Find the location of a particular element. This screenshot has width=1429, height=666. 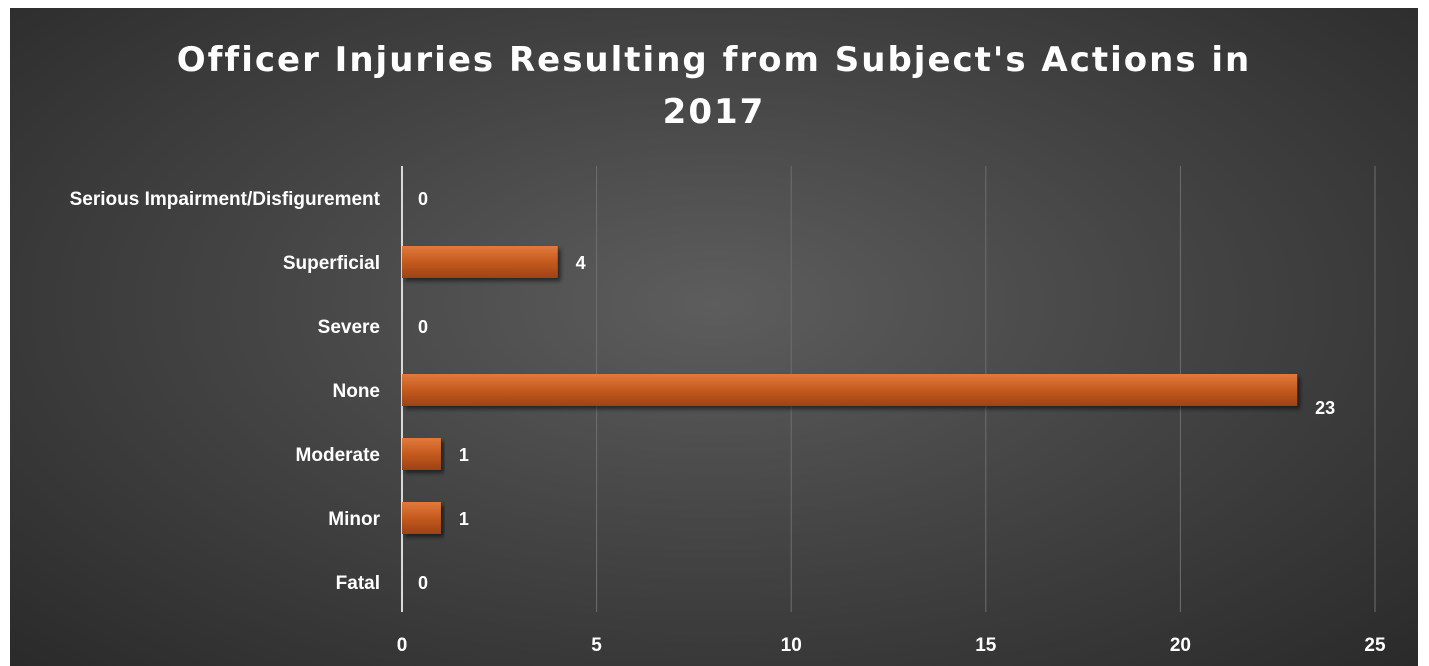

category-label: Moderate is located at coordinates (338, 455).